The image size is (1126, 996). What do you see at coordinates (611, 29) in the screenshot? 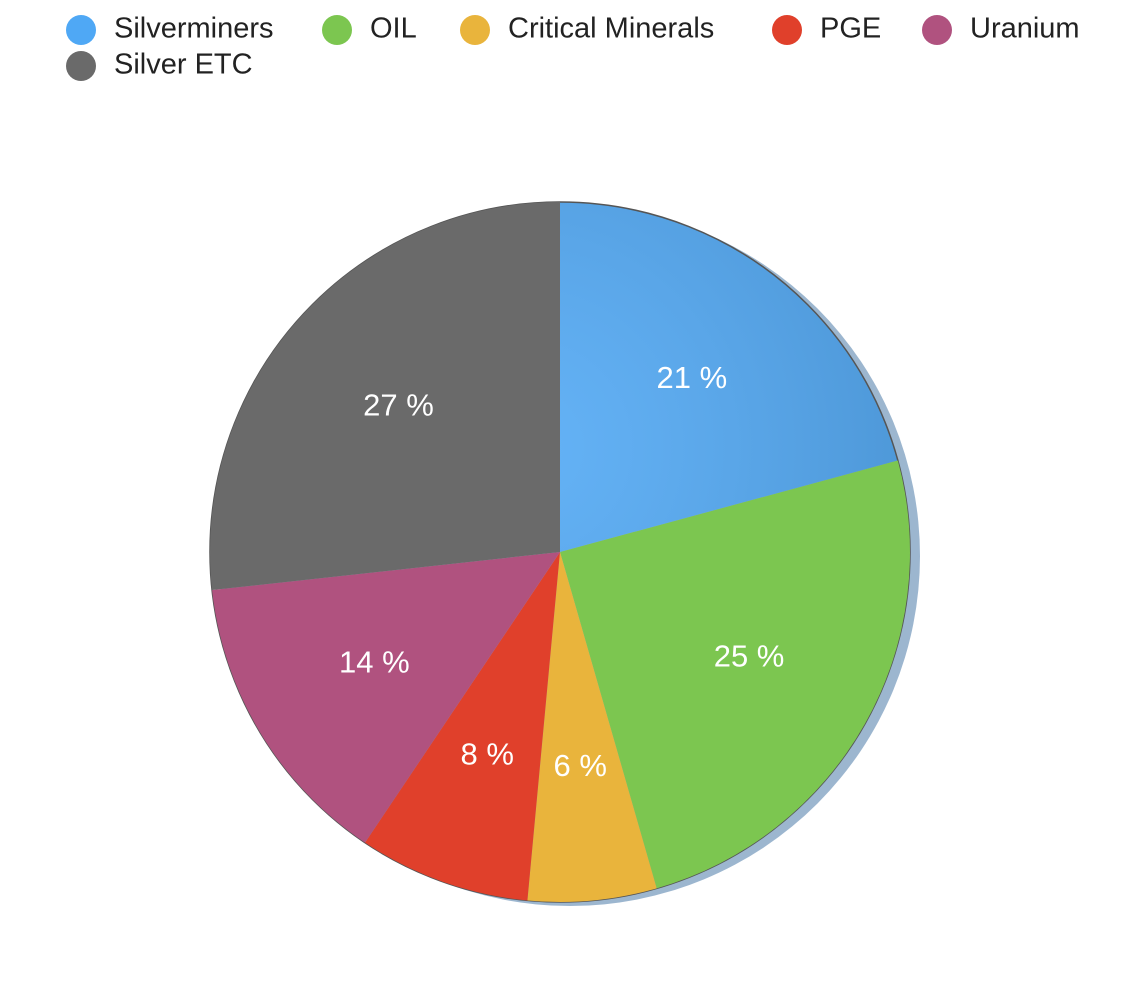
I see `legend-label: Critical Minerals` at bounding box center [611, 29].